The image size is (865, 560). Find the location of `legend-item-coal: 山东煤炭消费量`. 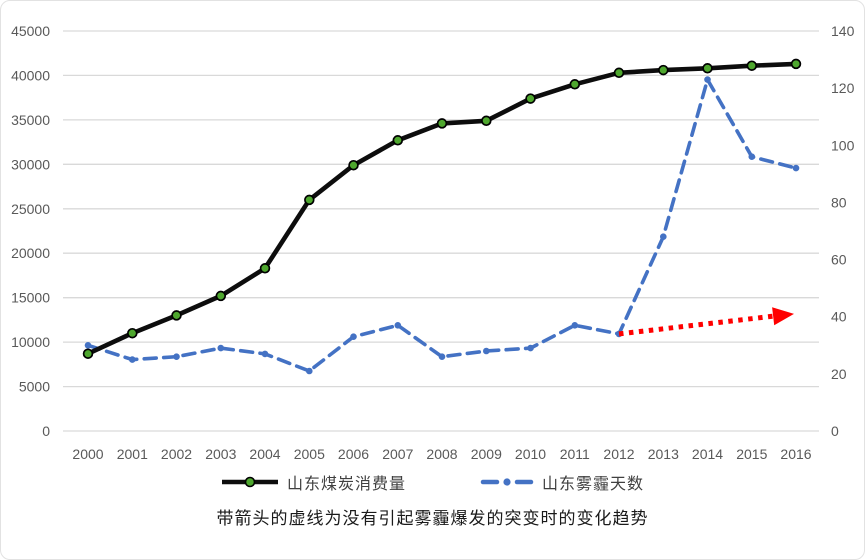

legend-item-coal: 山东煤炭消费量 is located at coordinates (313, 482).